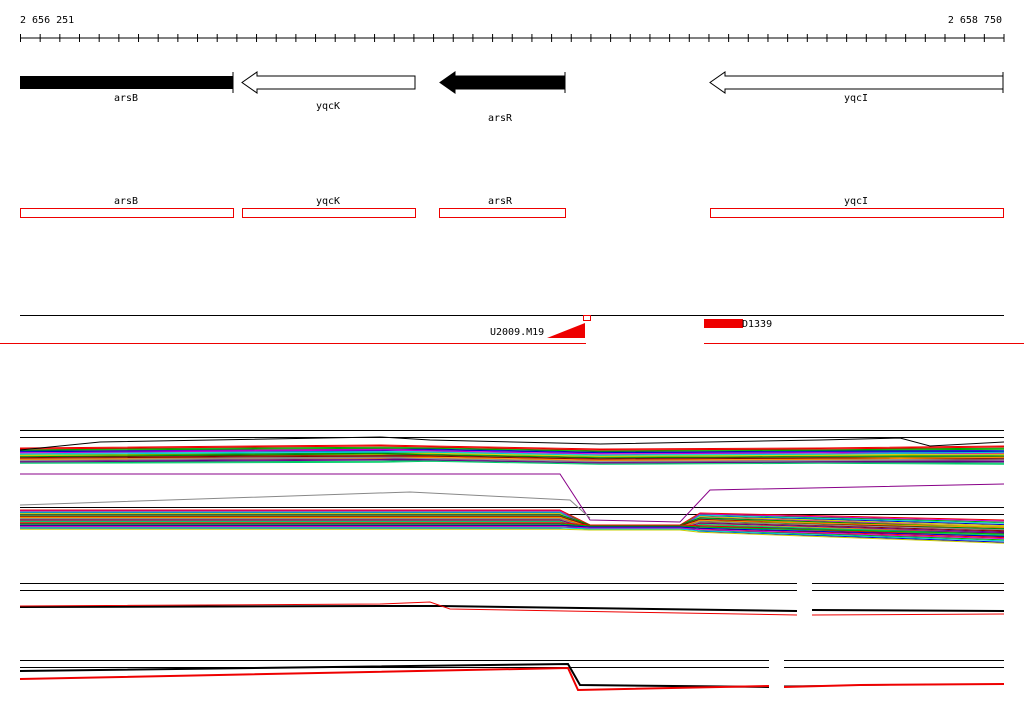 This screenshot has width=1024, height=714. I want to click on gene-label: yqcI, so click(856, 98).